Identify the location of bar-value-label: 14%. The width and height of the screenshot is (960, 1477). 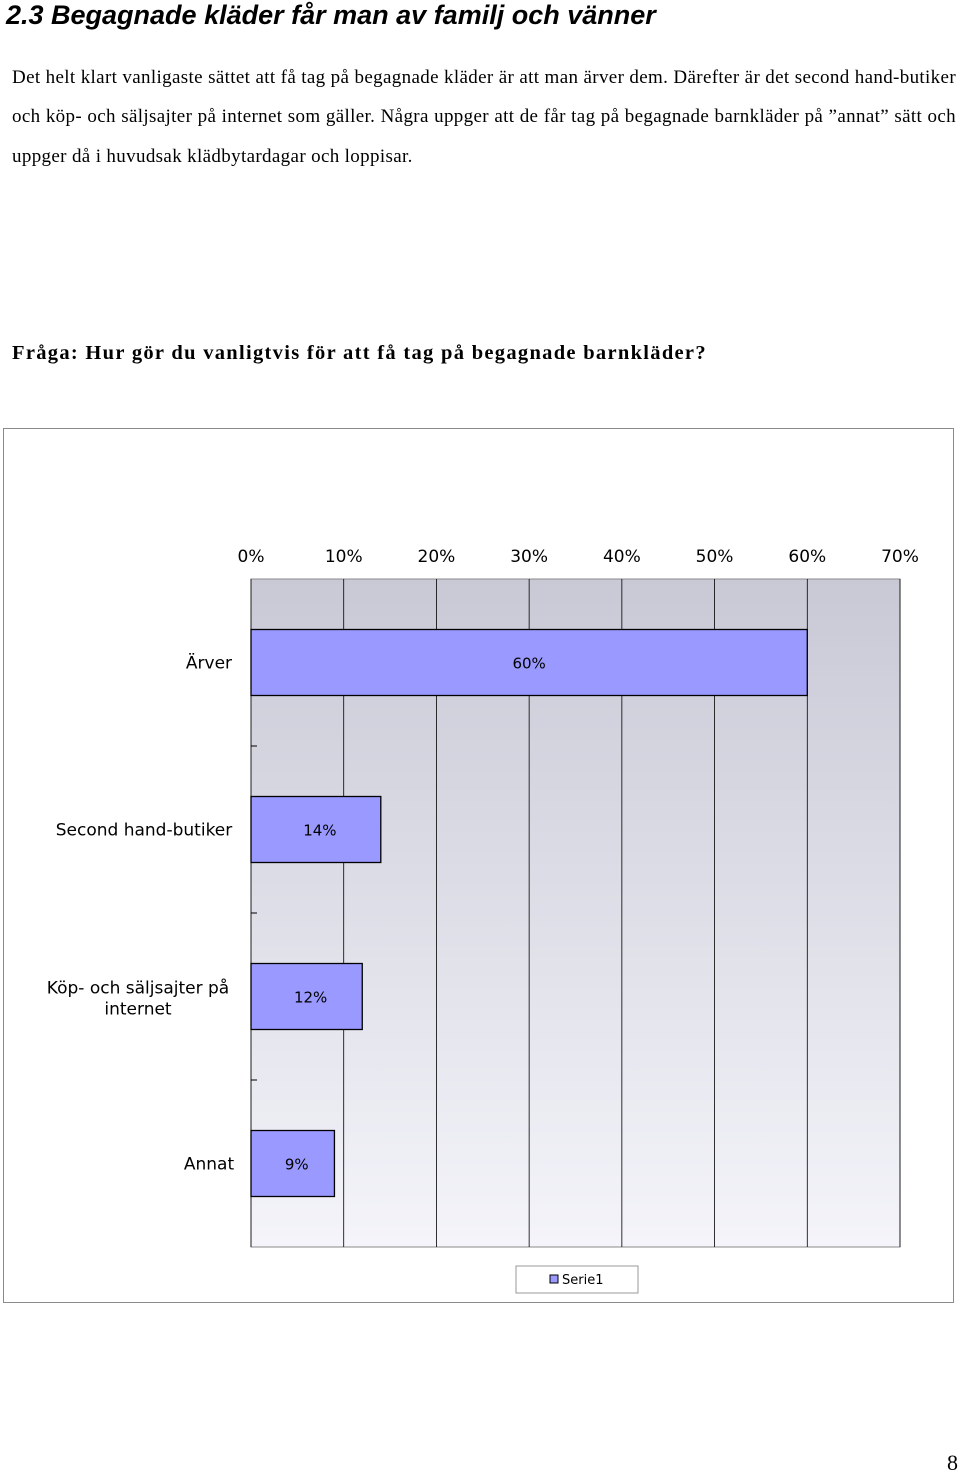
(319, 831).